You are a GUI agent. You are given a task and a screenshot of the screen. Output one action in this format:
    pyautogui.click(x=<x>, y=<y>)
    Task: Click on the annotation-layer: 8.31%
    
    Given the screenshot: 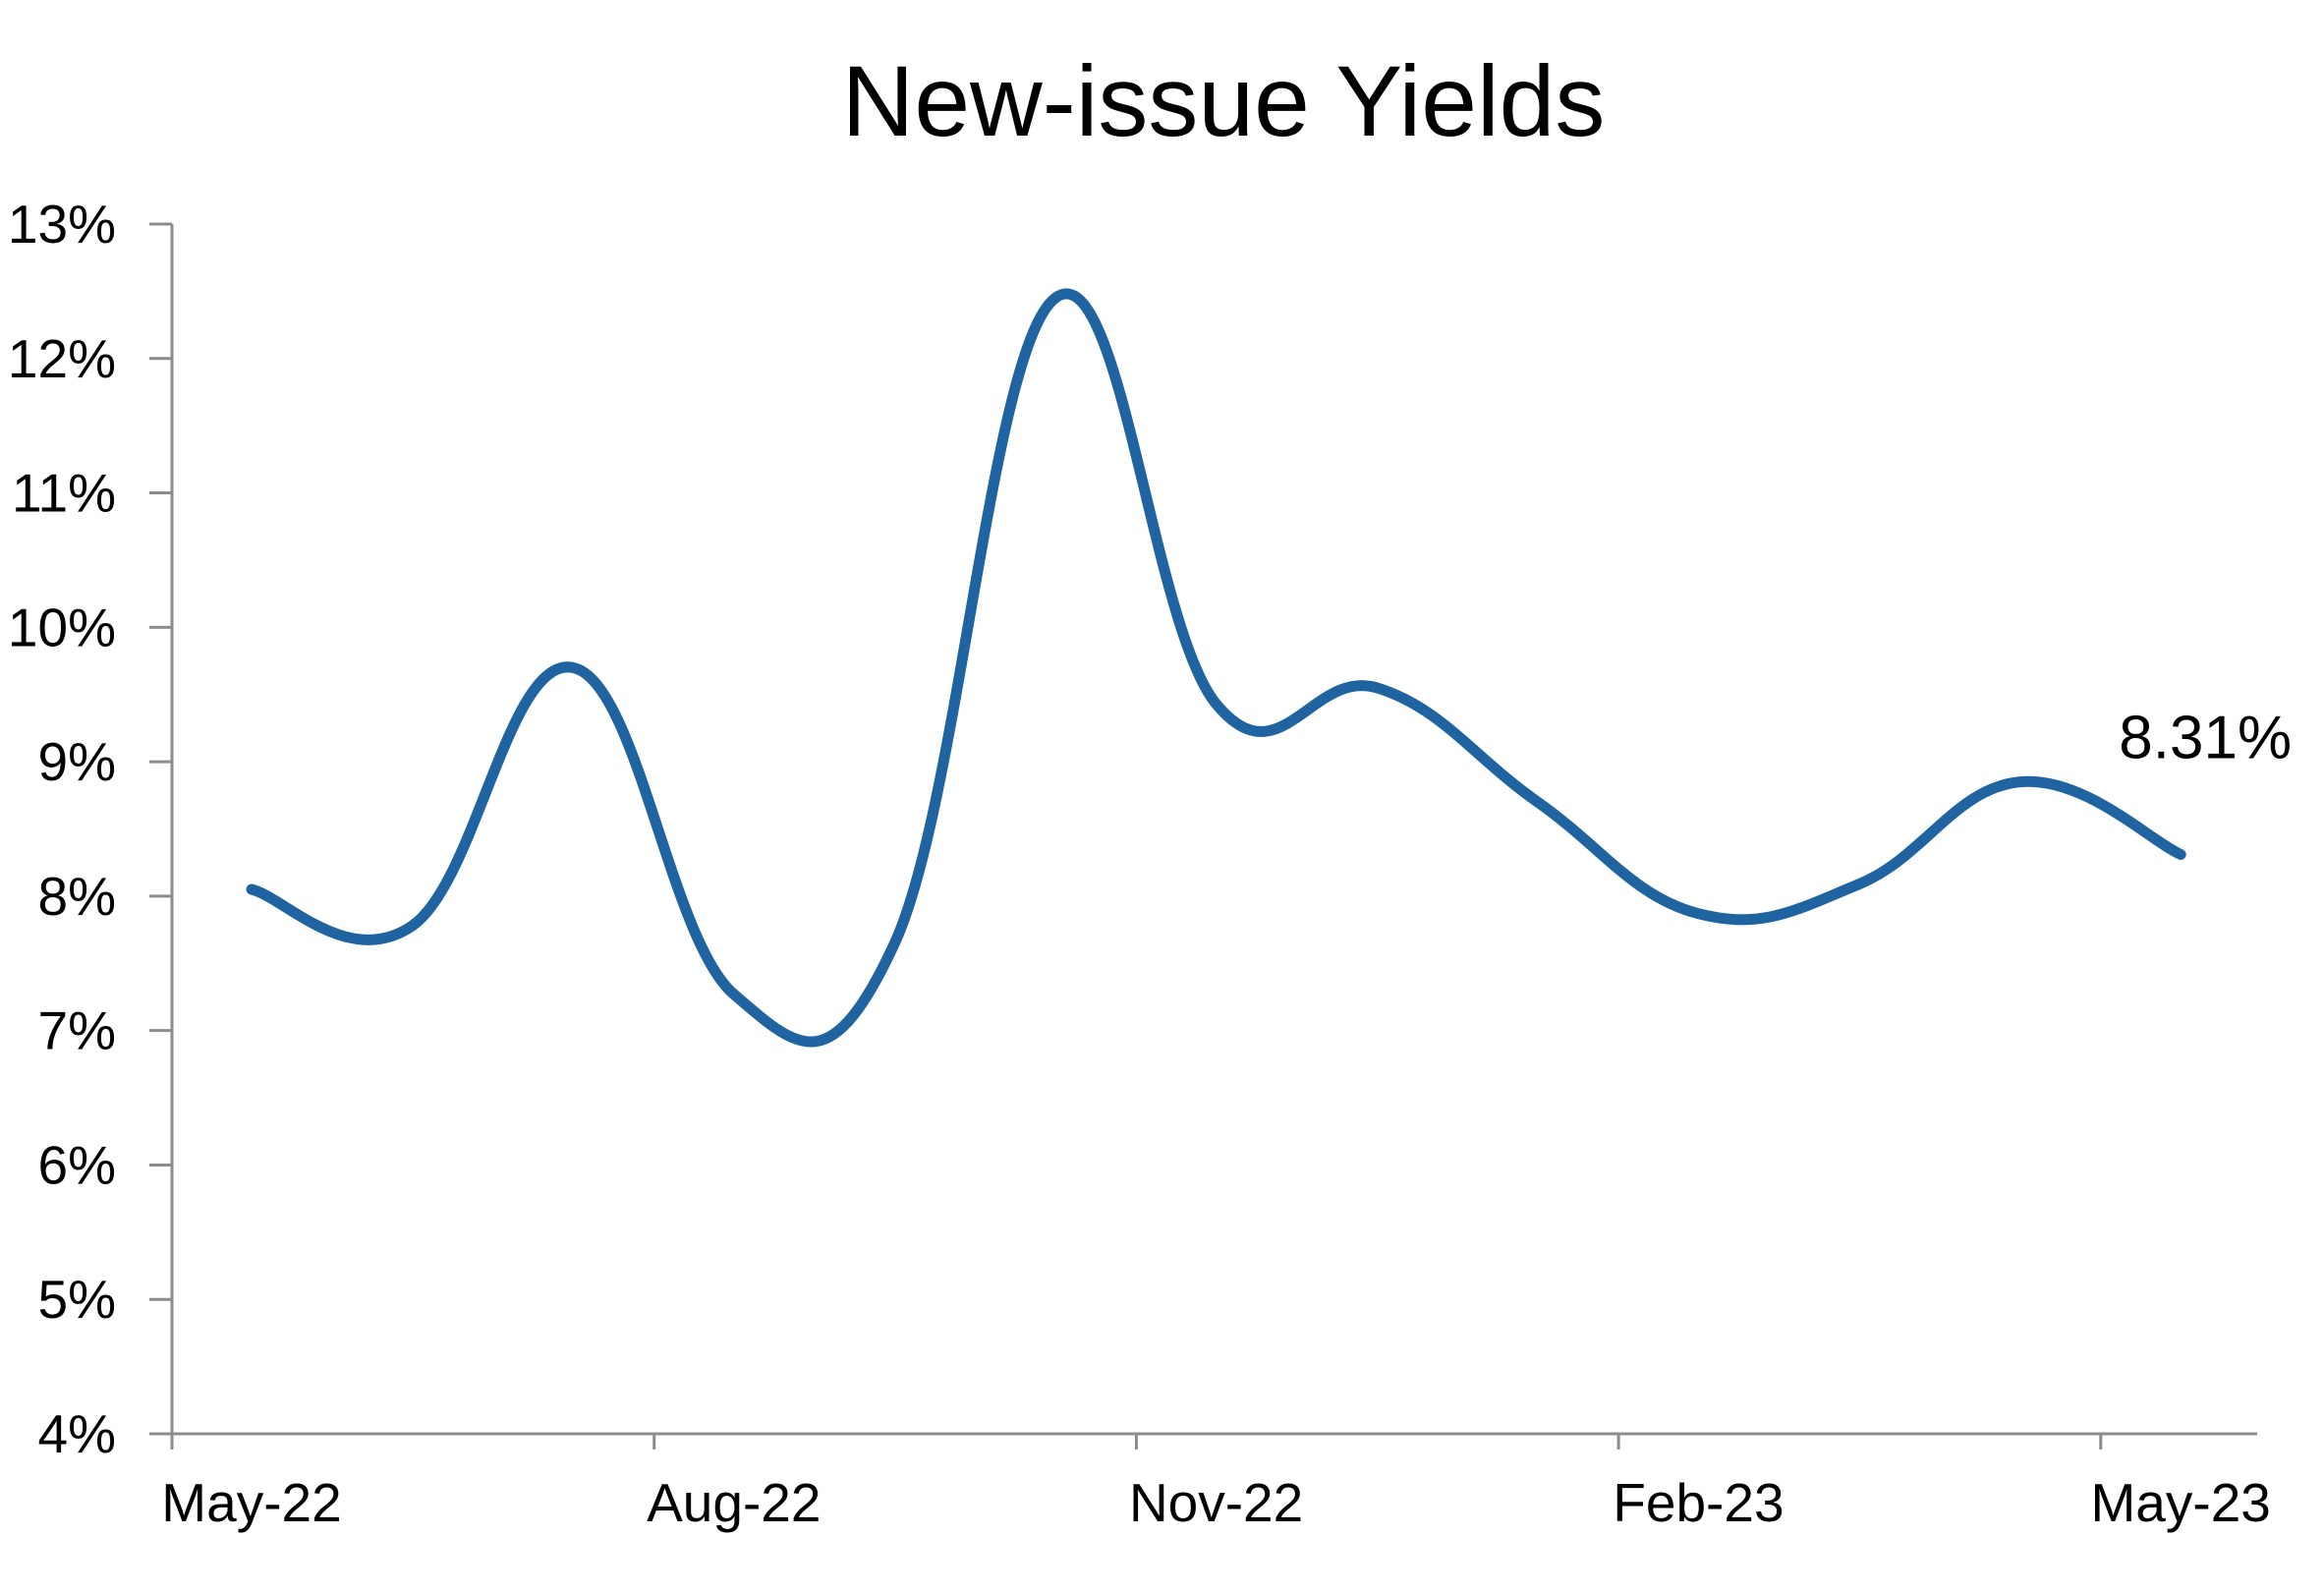 What is the action you would take?
    pyautogui.click(x=2205, y=738)
    